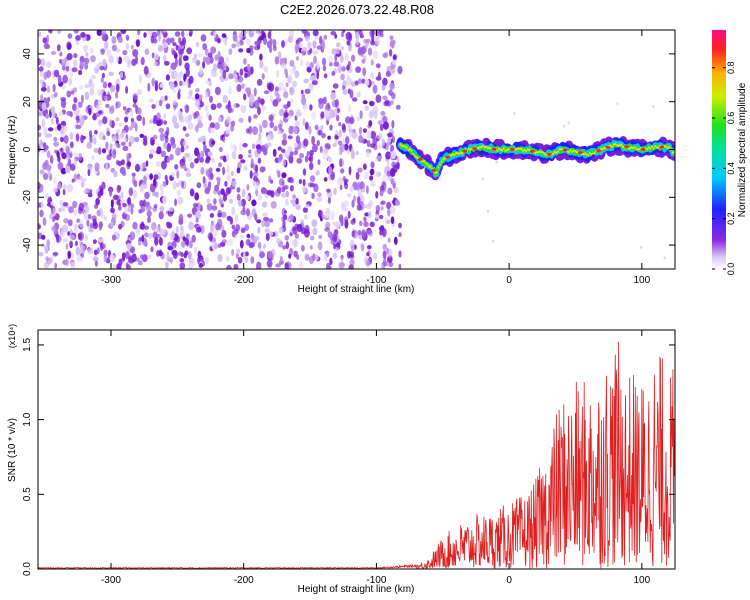  Describe the element at coordinates (565, 150) in the screenshot. I see `signal-peak-mark` at that location.